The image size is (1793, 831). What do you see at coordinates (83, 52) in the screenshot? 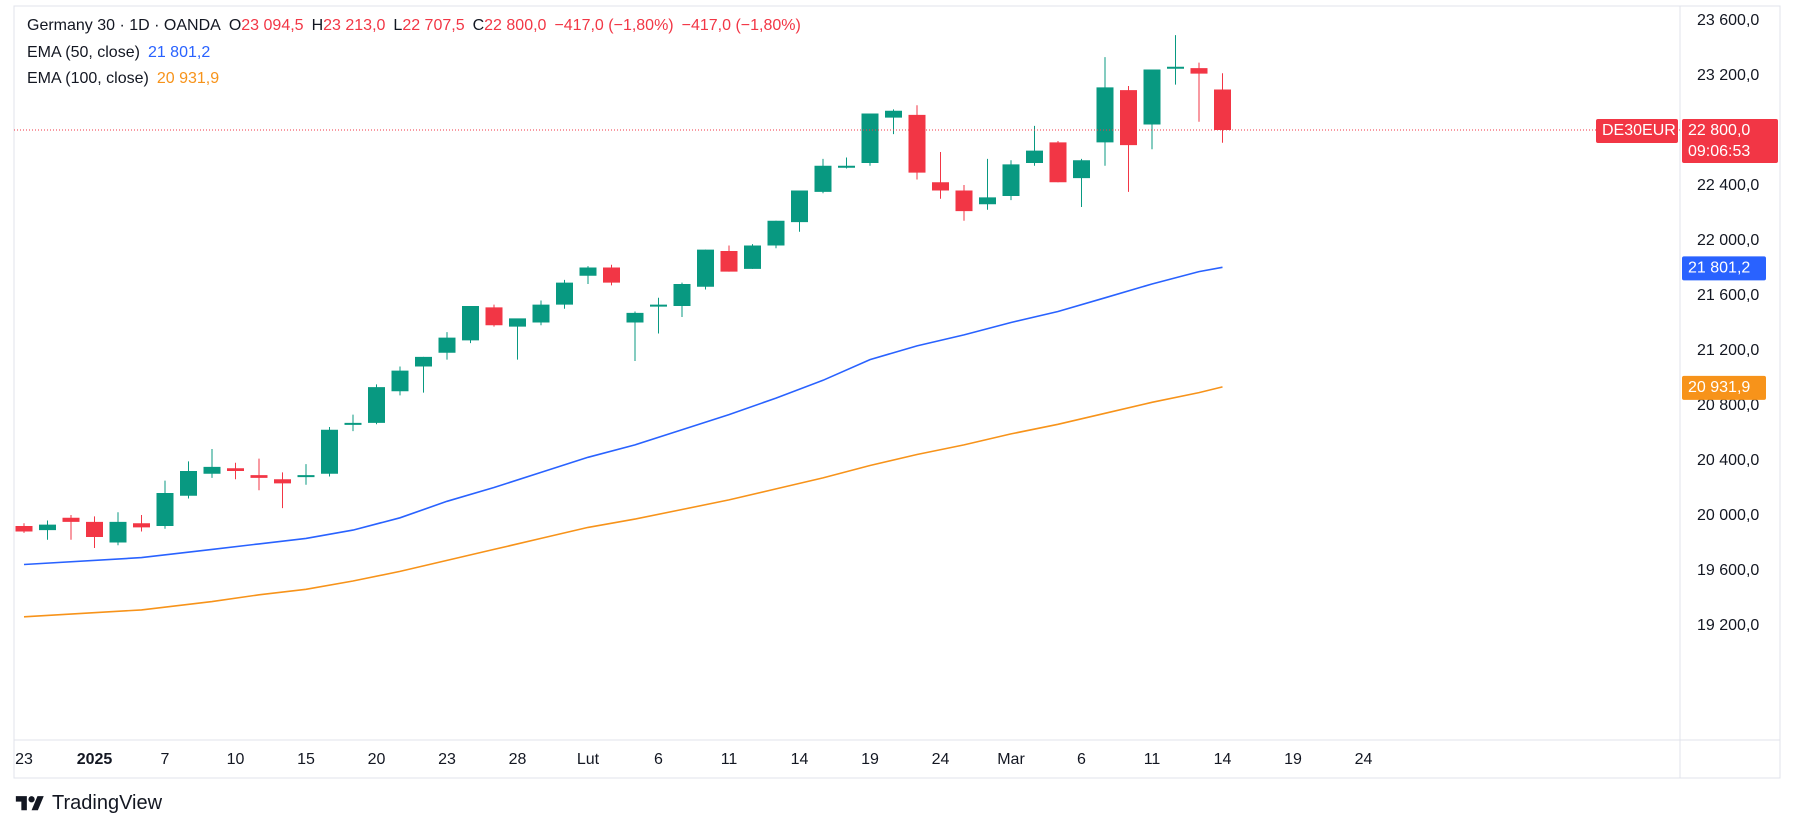
I see `legend-ema50-label: EMA (50, close)` at bounding box center [83, 52].